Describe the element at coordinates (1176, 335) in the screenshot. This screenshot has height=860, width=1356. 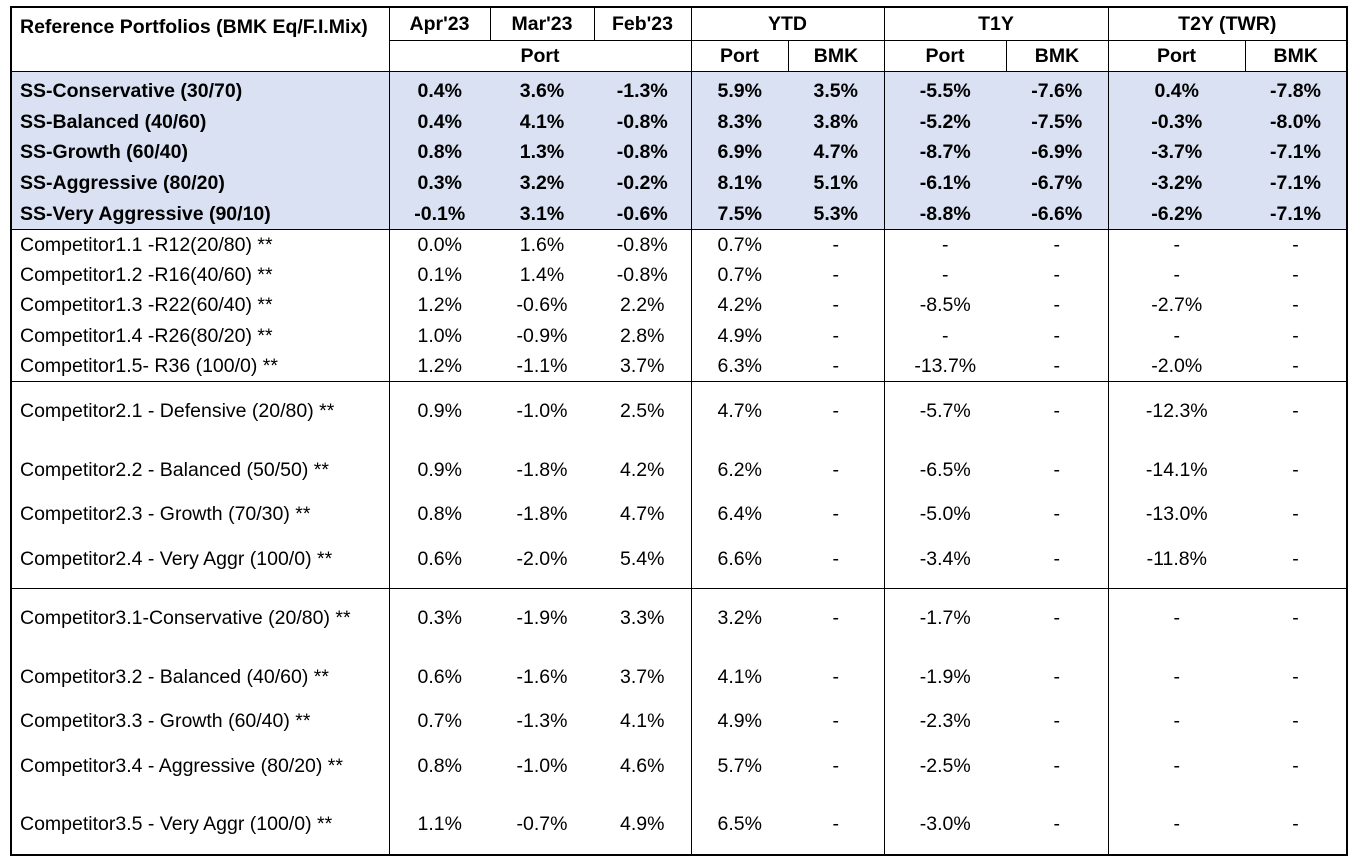
I see `competitor1-cell-t2y-port: -` at that location.